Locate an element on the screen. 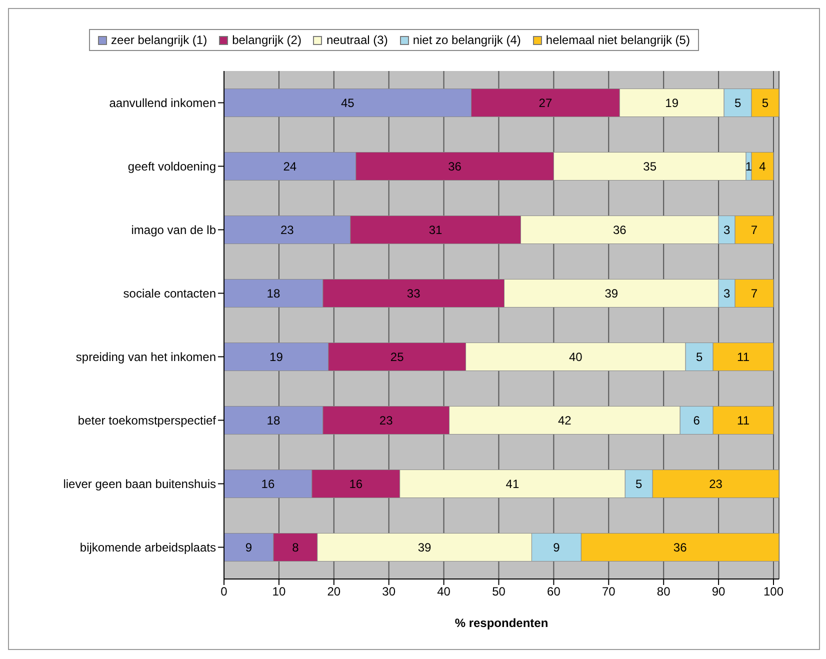 This screenshot has height=659, width=826. data-label: 6 is located at coordinates (696, 421).